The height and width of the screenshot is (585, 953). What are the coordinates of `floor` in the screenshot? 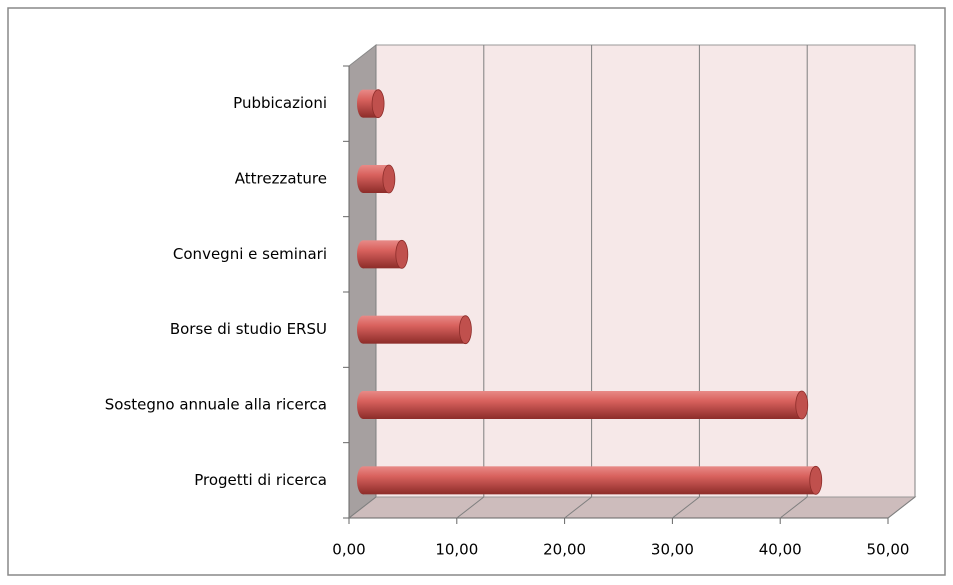 It's located at (632, 507).